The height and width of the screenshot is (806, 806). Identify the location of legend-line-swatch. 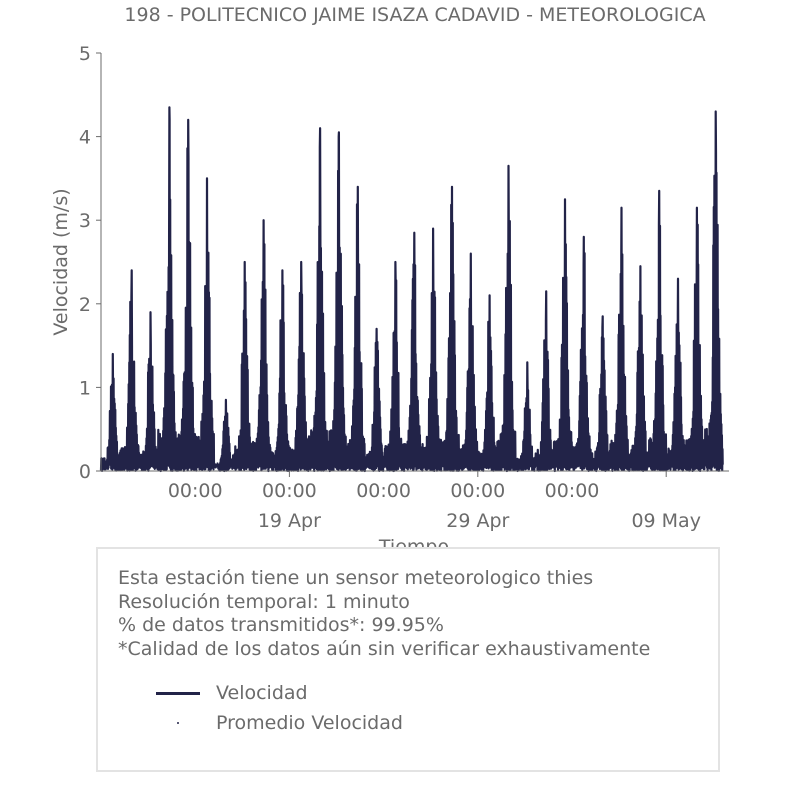
(178, 693).